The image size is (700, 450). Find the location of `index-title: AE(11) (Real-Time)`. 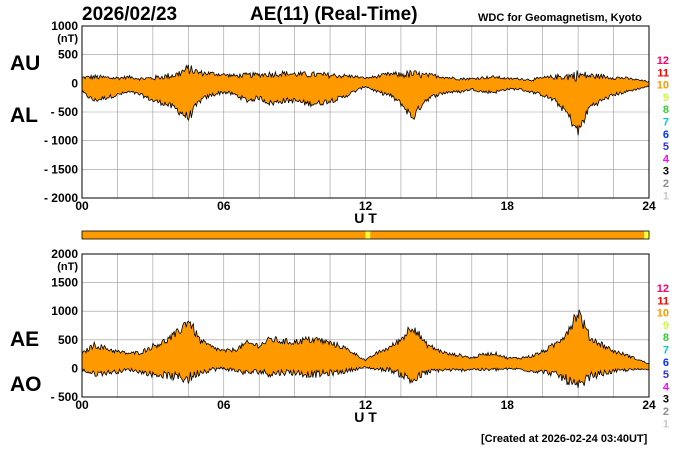

index-title: AE(11) (Real-Time) is located at coordinates (334, 14).